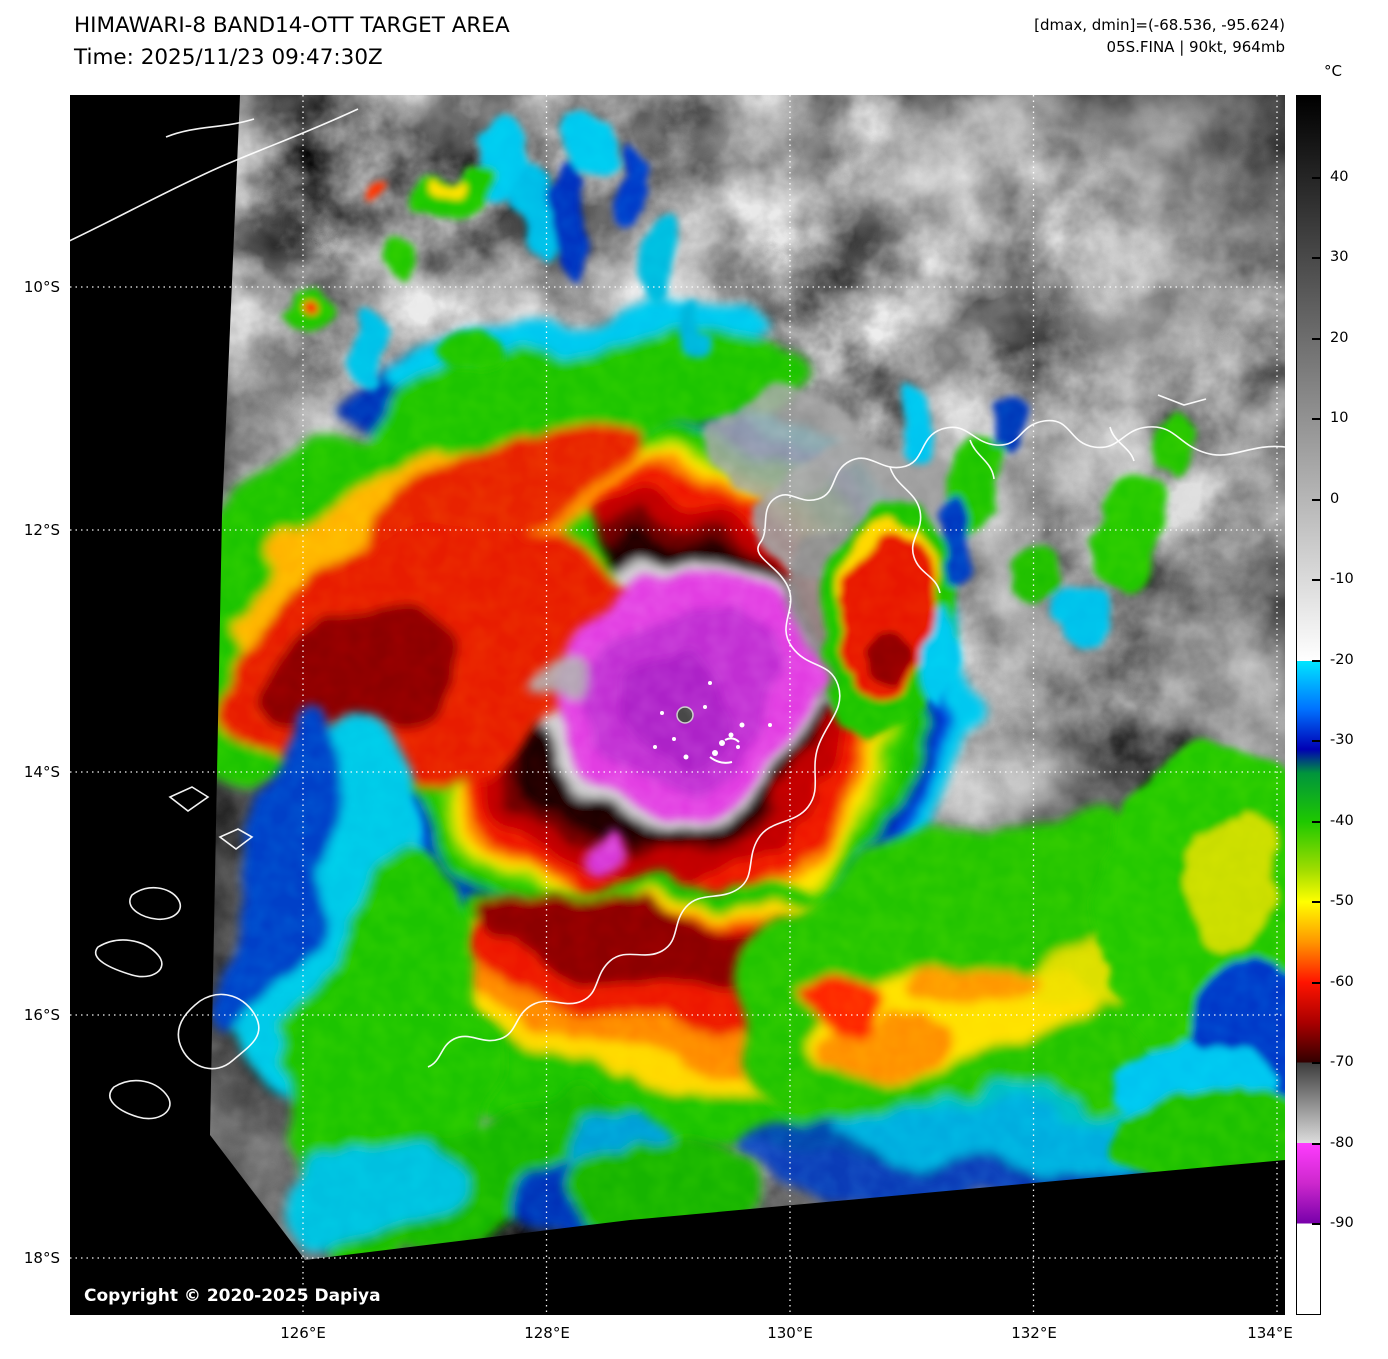 Image resolution: width=1388 pixels, height=1359 pixels. Describe the element at coordinates (1342, 901) in the screenshot. I see `colorbar-tick-label: -50` at that location.